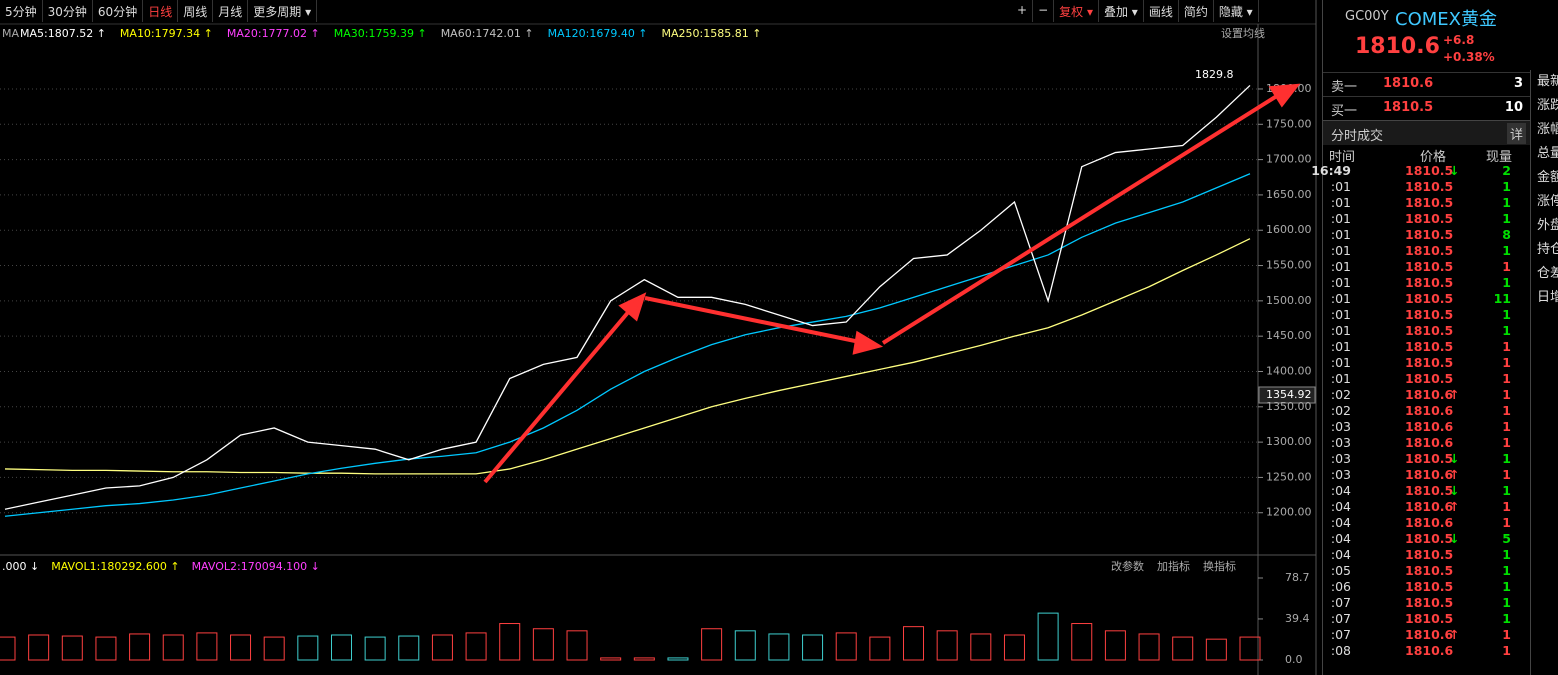  Describe the element at coordinates (1076, 11) in the screenshot. I see `tool-button: 复权 ▾` at that location.